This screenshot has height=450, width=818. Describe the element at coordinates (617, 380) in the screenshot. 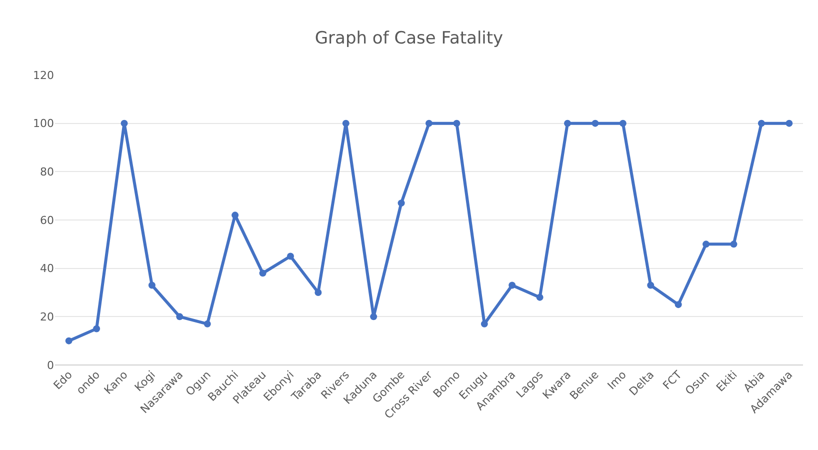

I see `x-tick-label: Imo` at that location.